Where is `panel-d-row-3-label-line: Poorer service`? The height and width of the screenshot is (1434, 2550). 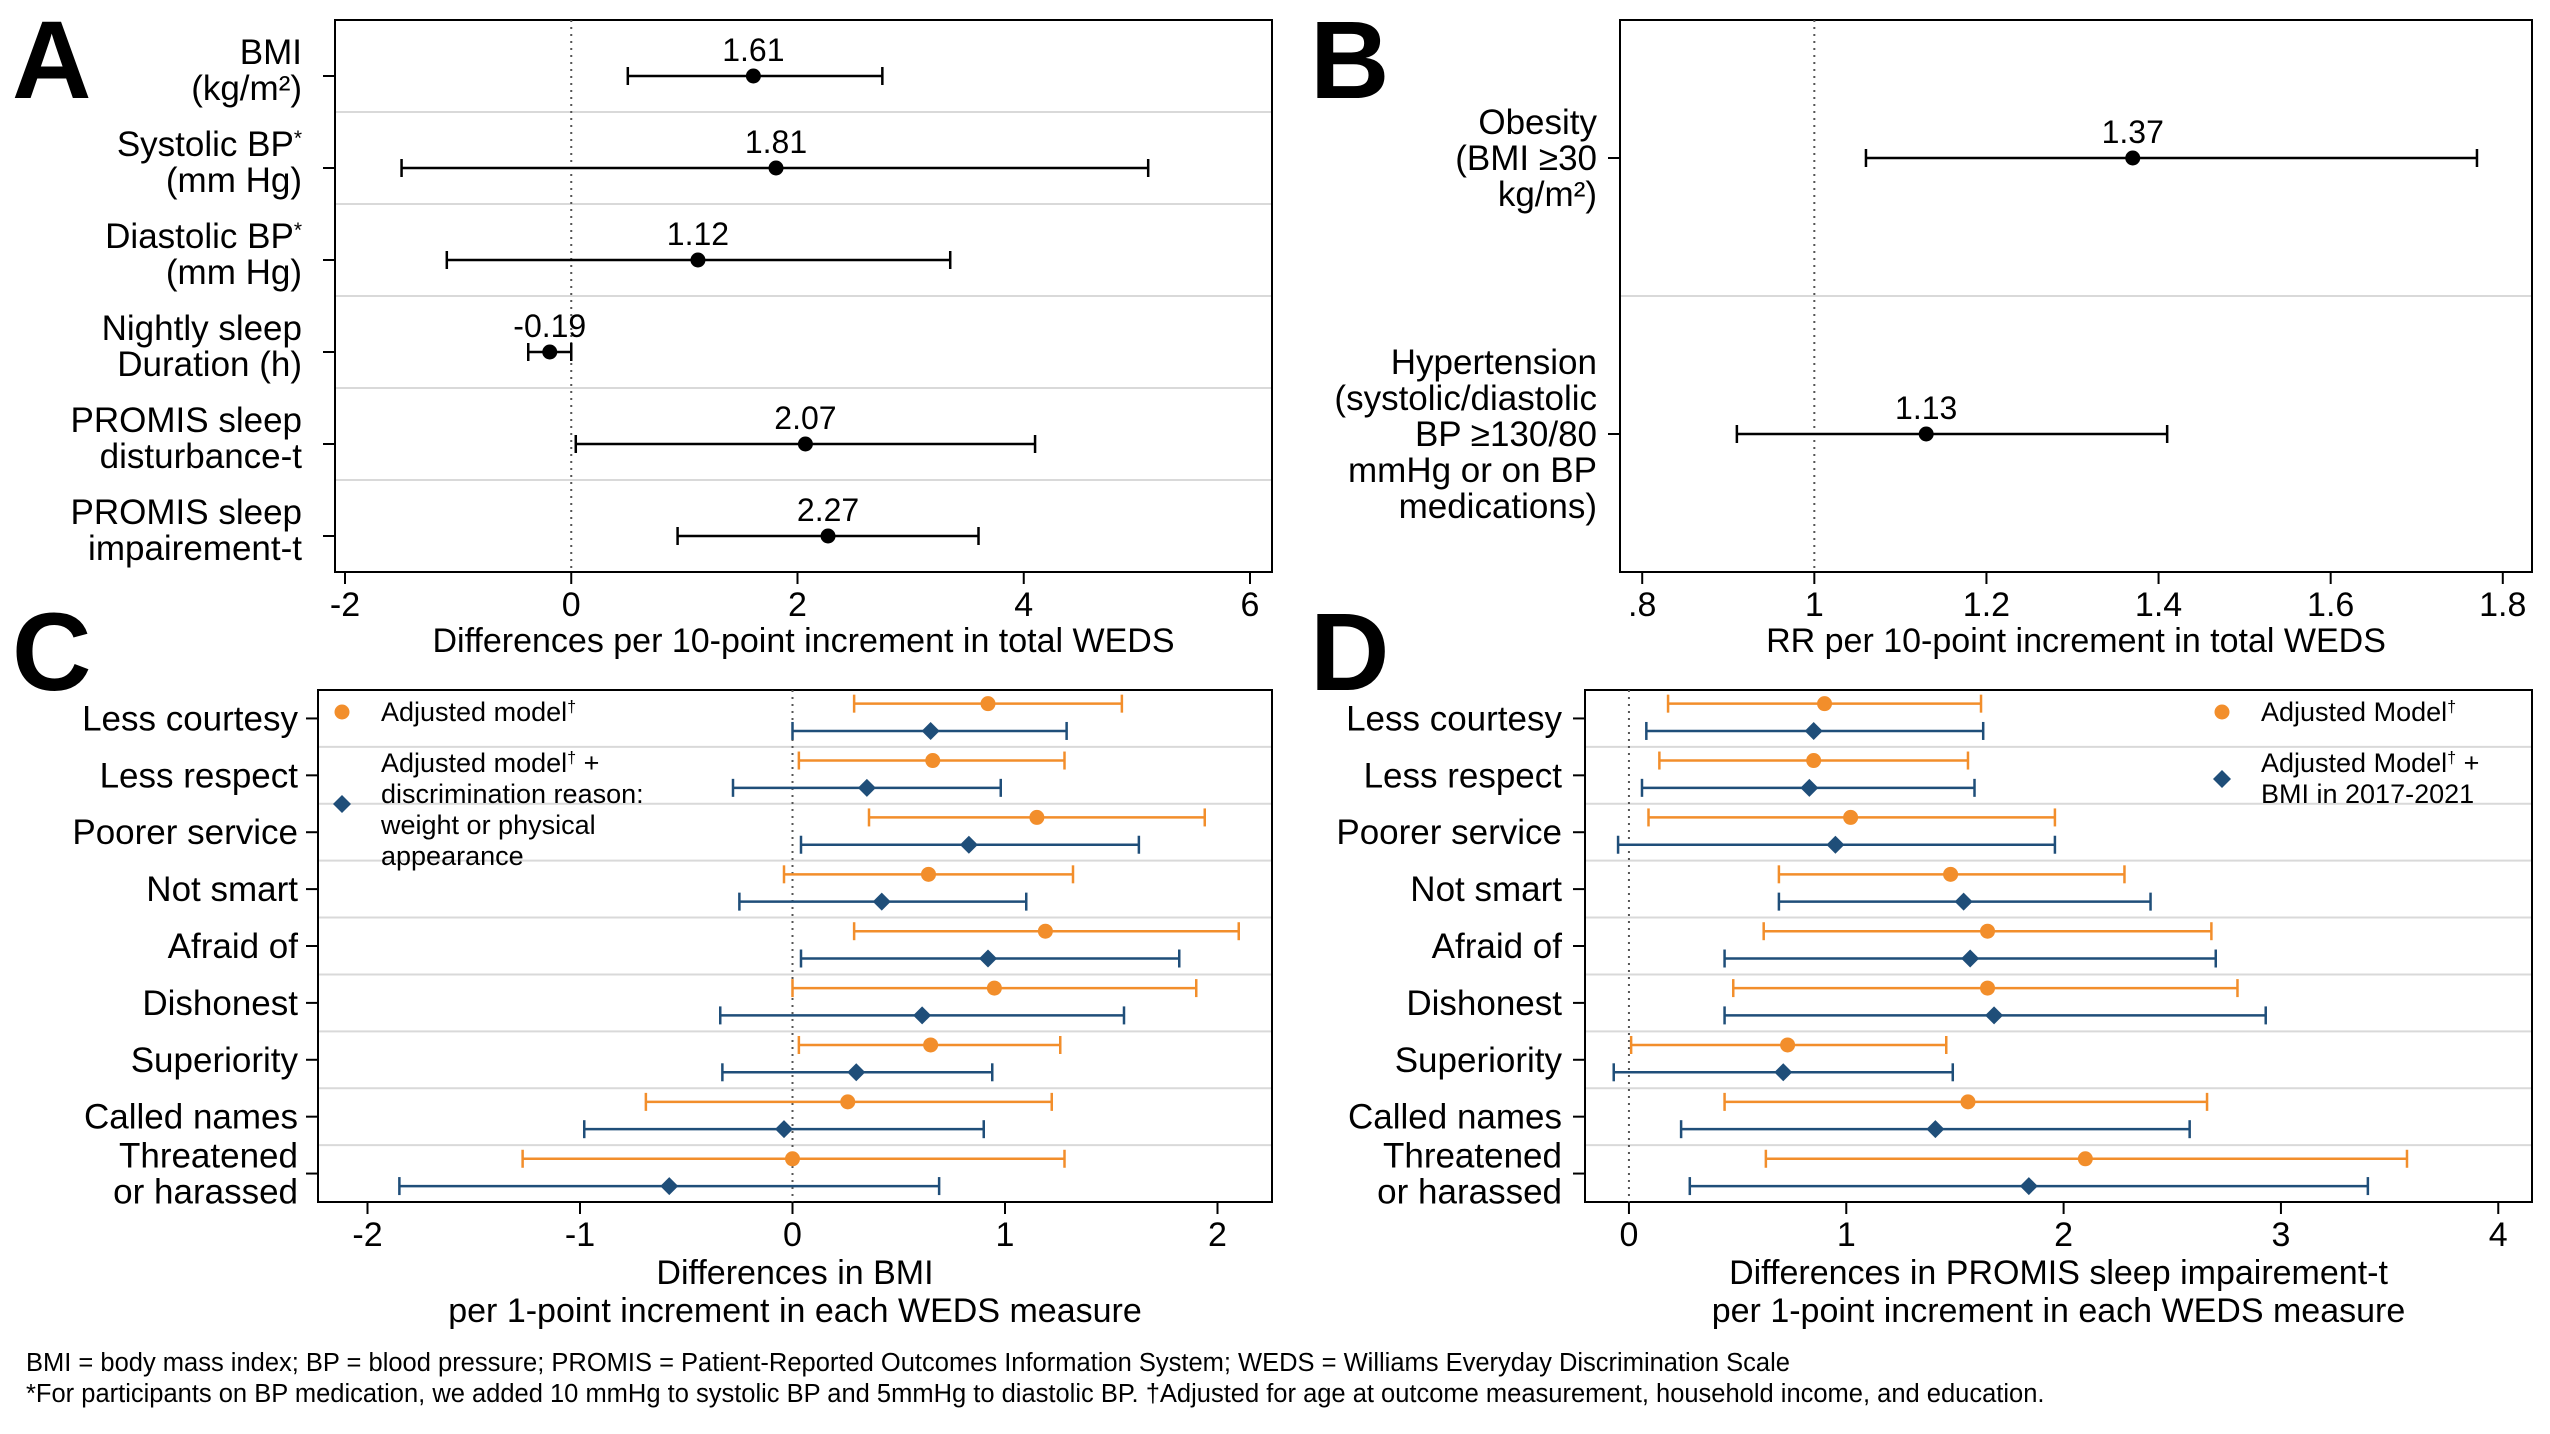
panel-d-row-3-label-line: Poorer service is located at coordinates (1449, 832).